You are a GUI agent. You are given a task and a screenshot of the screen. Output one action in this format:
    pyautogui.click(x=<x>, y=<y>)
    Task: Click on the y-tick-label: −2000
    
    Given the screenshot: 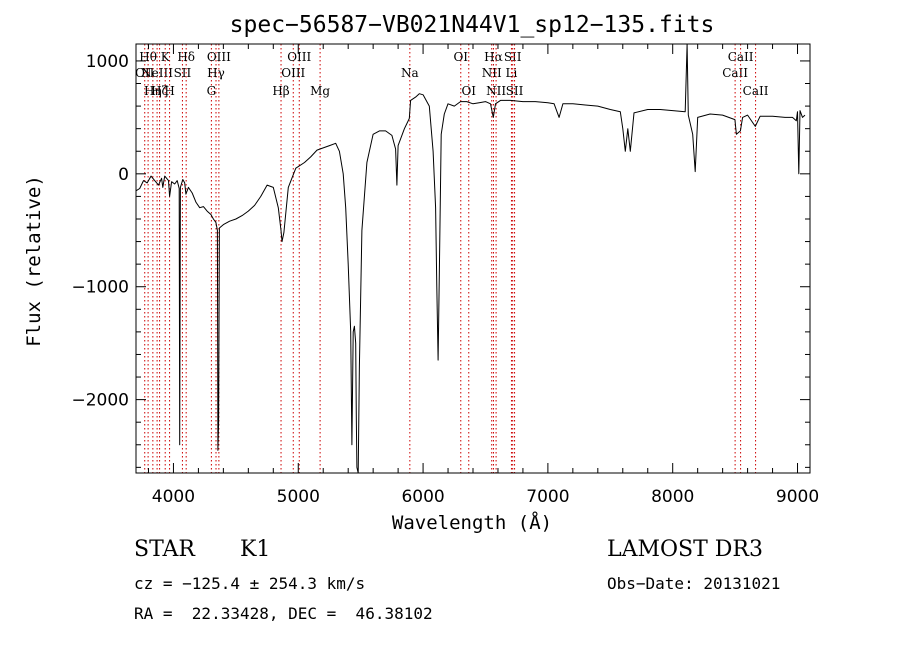 What is the action you would take?
    pyautogui.click(x=100, y=401)
    